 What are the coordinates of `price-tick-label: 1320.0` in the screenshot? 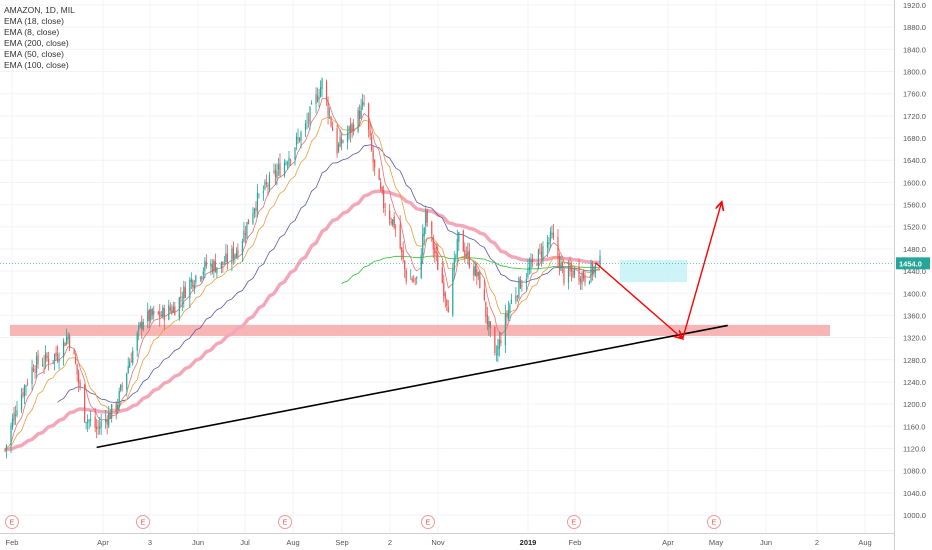 It's located at (914, 338).